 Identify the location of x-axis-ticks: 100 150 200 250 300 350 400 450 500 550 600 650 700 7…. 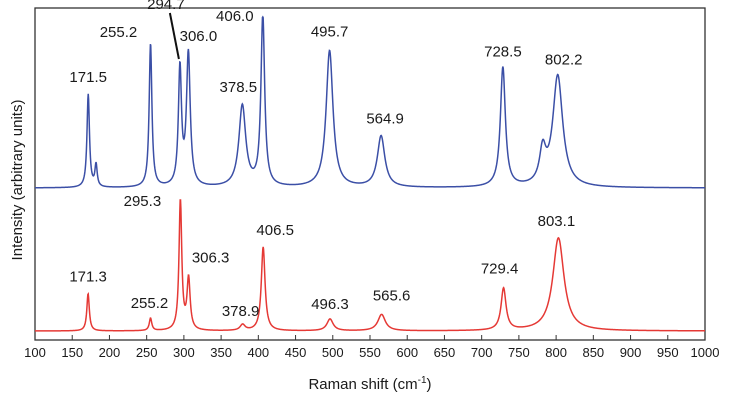
(371, 347).